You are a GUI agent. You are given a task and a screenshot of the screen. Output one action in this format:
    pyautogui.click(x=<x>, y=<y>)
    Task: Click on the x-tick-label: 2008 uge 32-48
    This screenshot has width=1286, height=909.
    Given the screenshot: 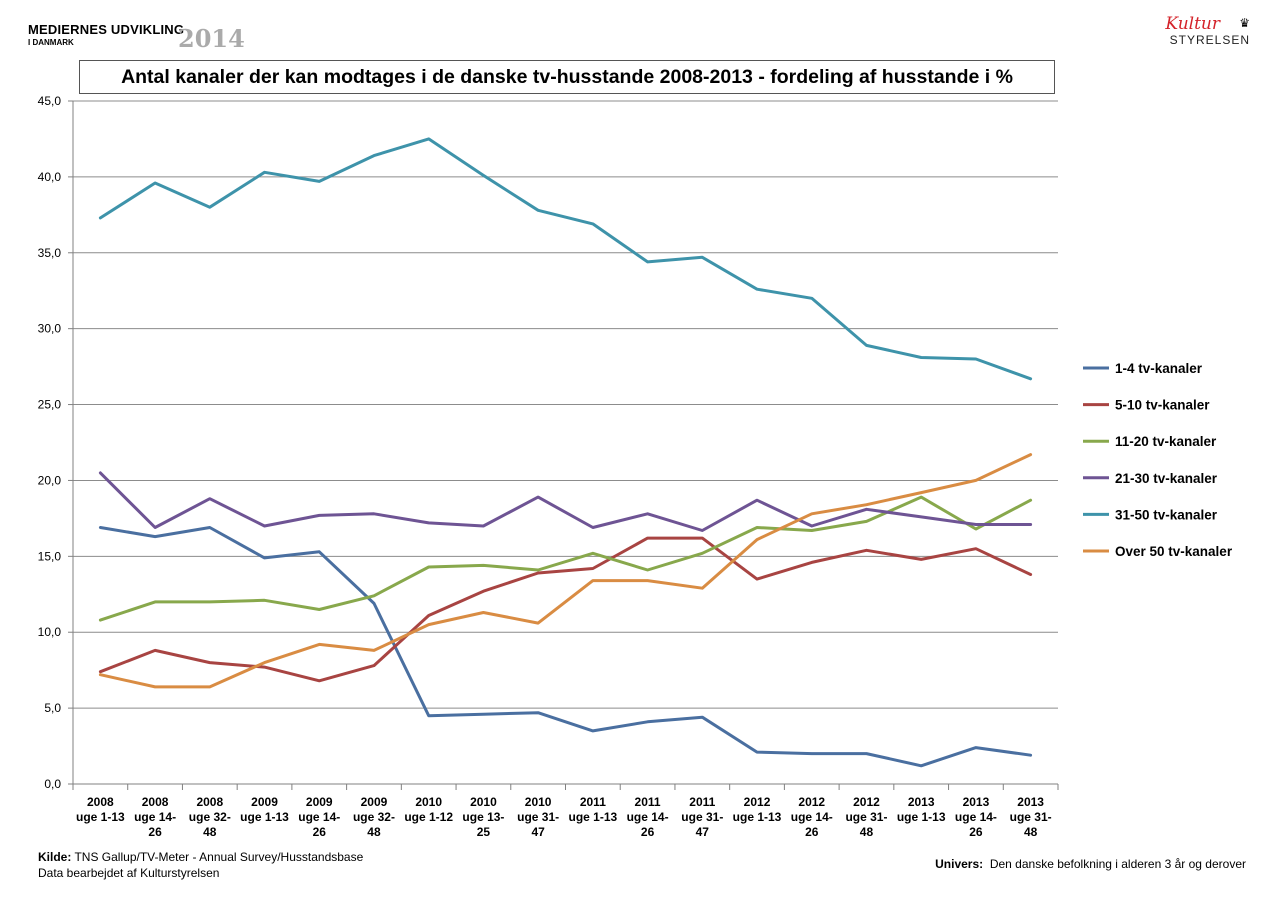 What is the action you would take?
    pyautogui.click(x=210, y=817)
    